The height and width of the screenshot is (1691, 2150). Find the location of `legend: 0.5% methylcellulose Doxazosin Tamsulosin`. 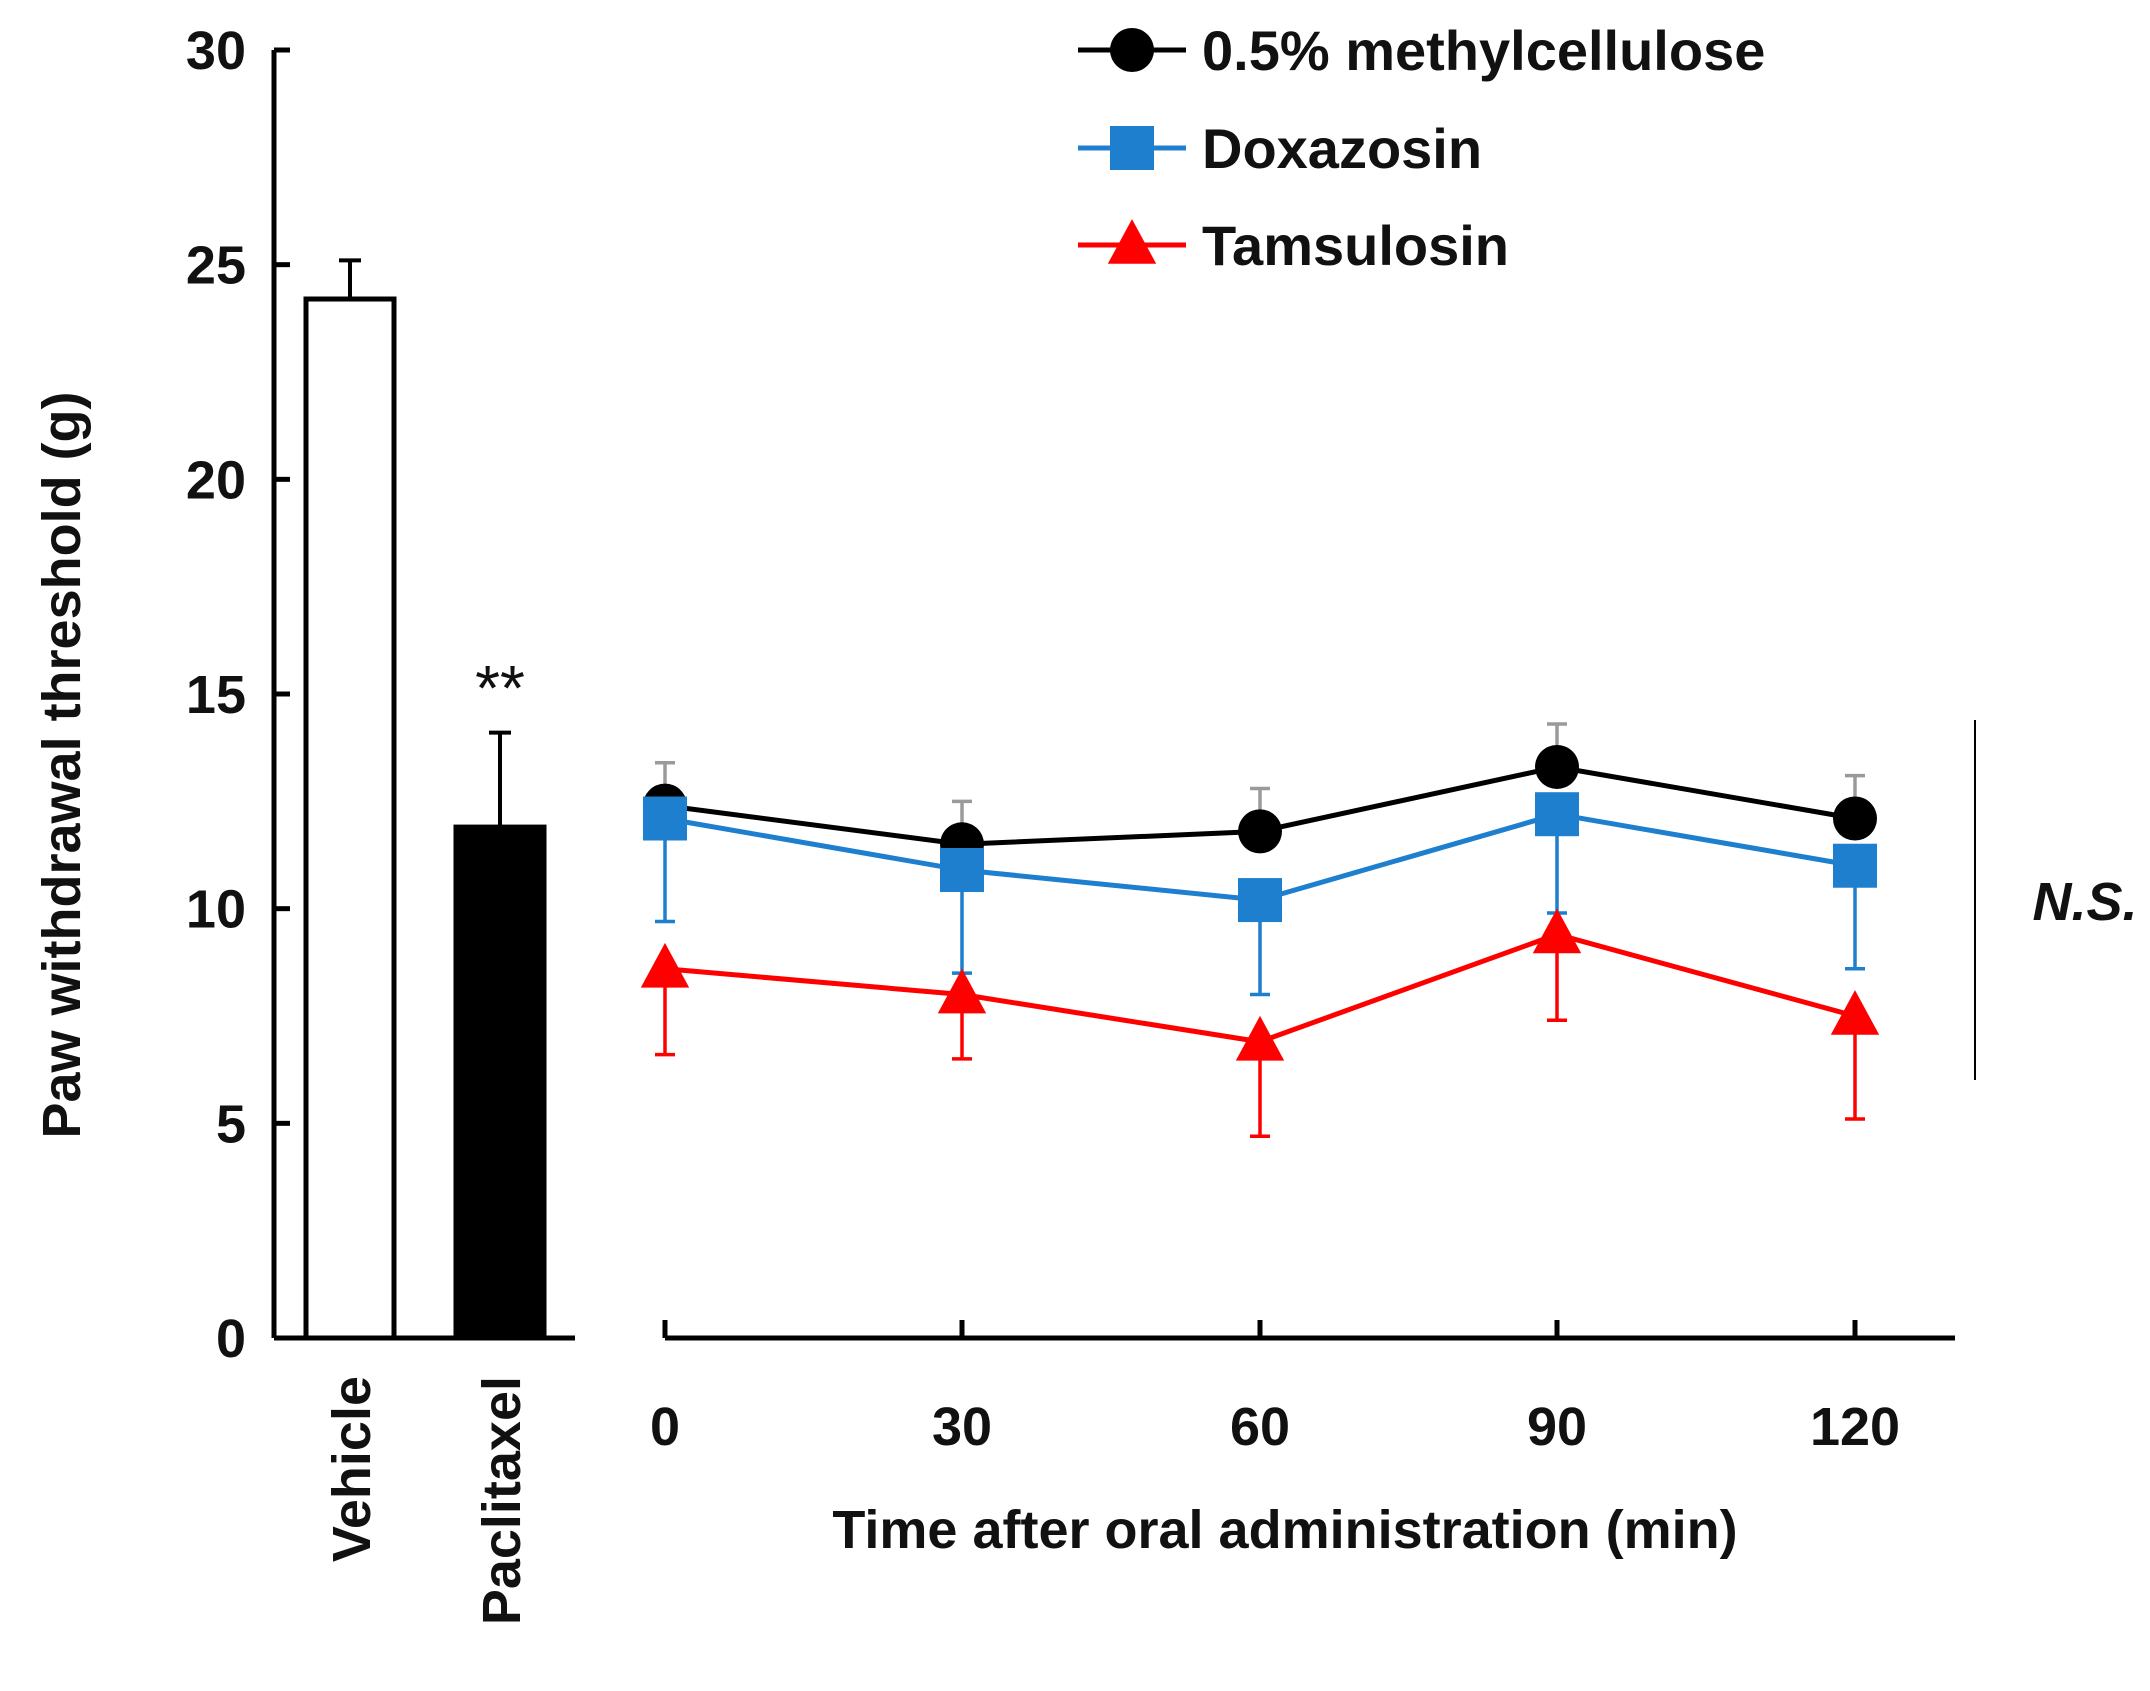

legend: 0.5% methylcellulose Doxazosin Tamsulosin is located at coordinates (1421, 148).